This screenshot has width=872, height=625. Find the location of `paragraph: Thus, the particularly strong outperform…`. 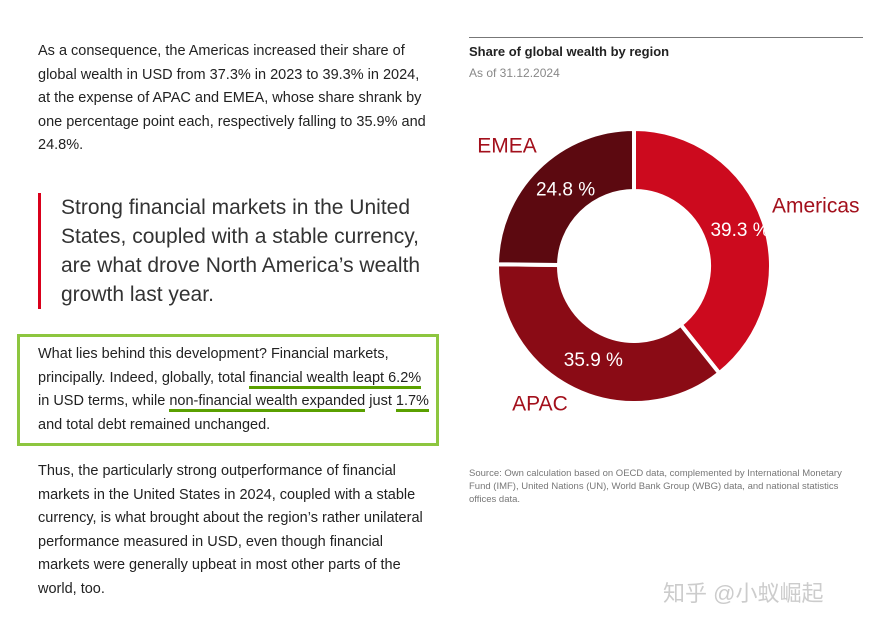

paragraph: Thus, the particularly strong outperform… is located at coordinates (230, 530).